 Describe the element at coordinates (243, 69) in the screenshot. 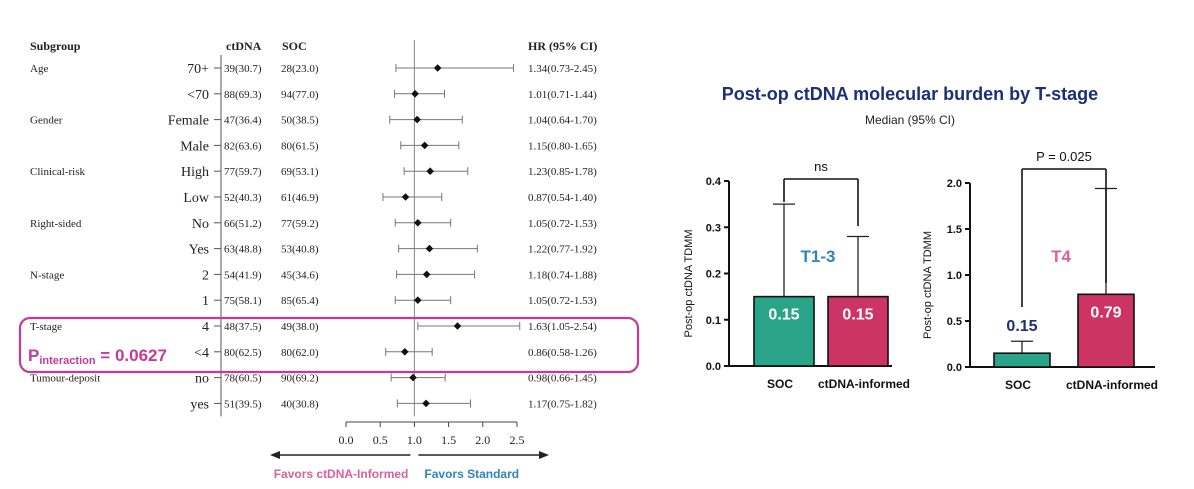

I see `row-ctdna-value: 39(30.7)` at that location.